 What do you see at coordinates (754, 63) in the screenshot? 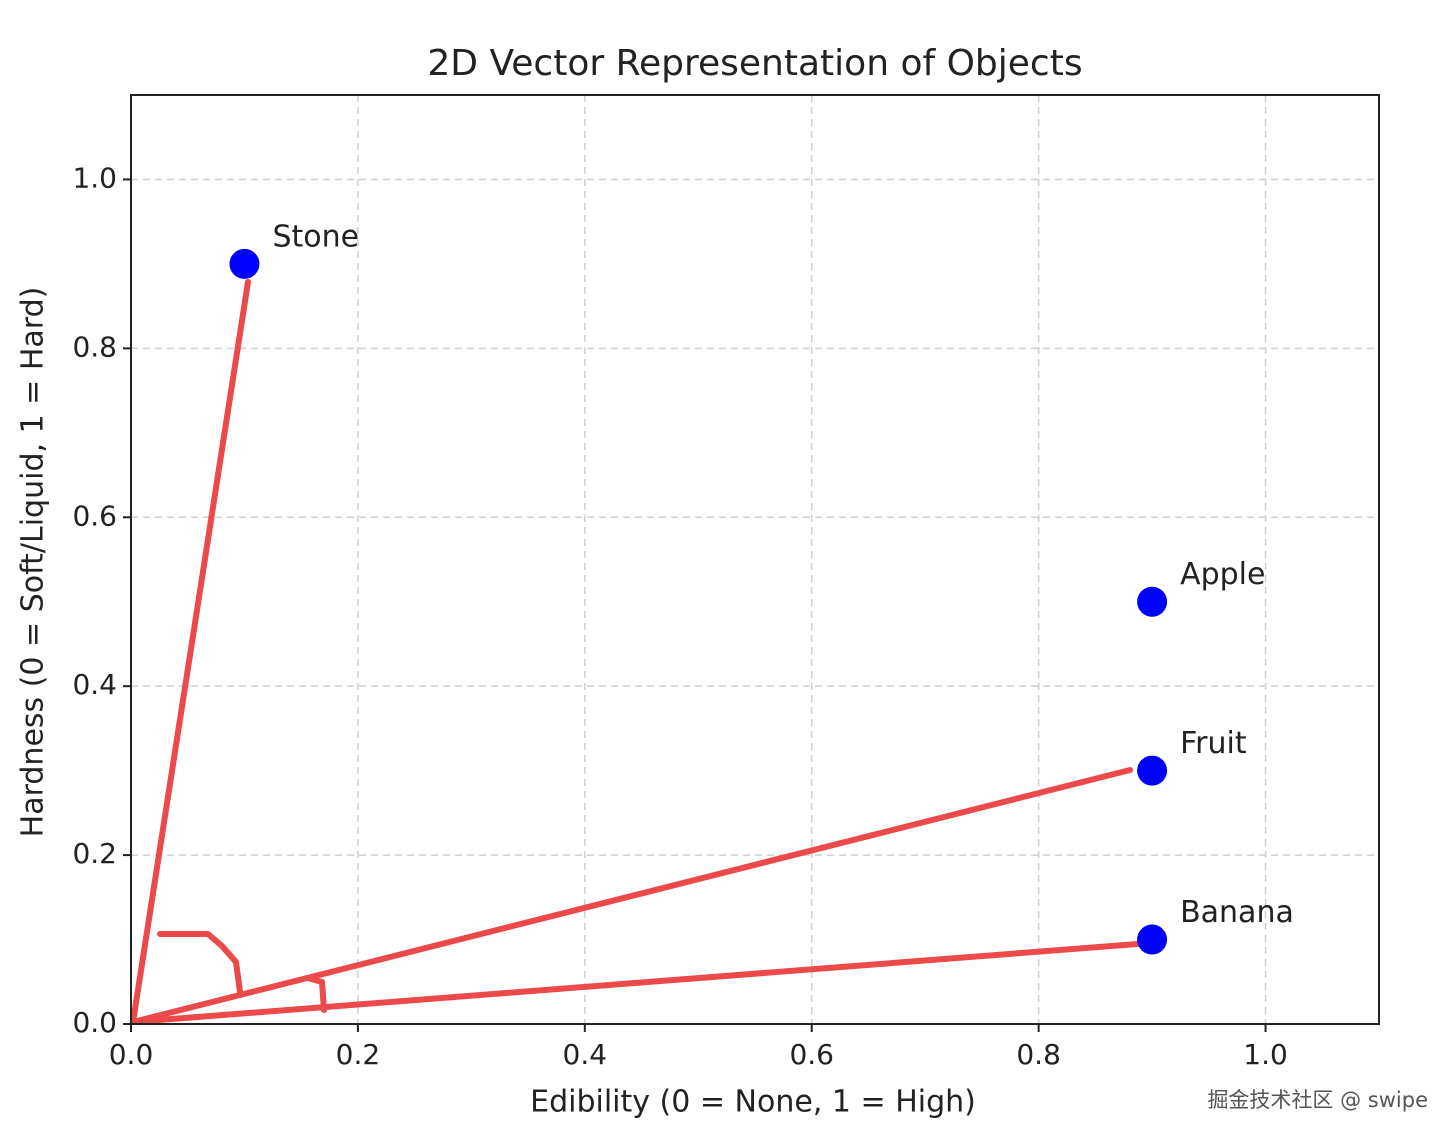
I see `chart-title: 2D Vector Representation of Objects` at bounding box center [754, 63].